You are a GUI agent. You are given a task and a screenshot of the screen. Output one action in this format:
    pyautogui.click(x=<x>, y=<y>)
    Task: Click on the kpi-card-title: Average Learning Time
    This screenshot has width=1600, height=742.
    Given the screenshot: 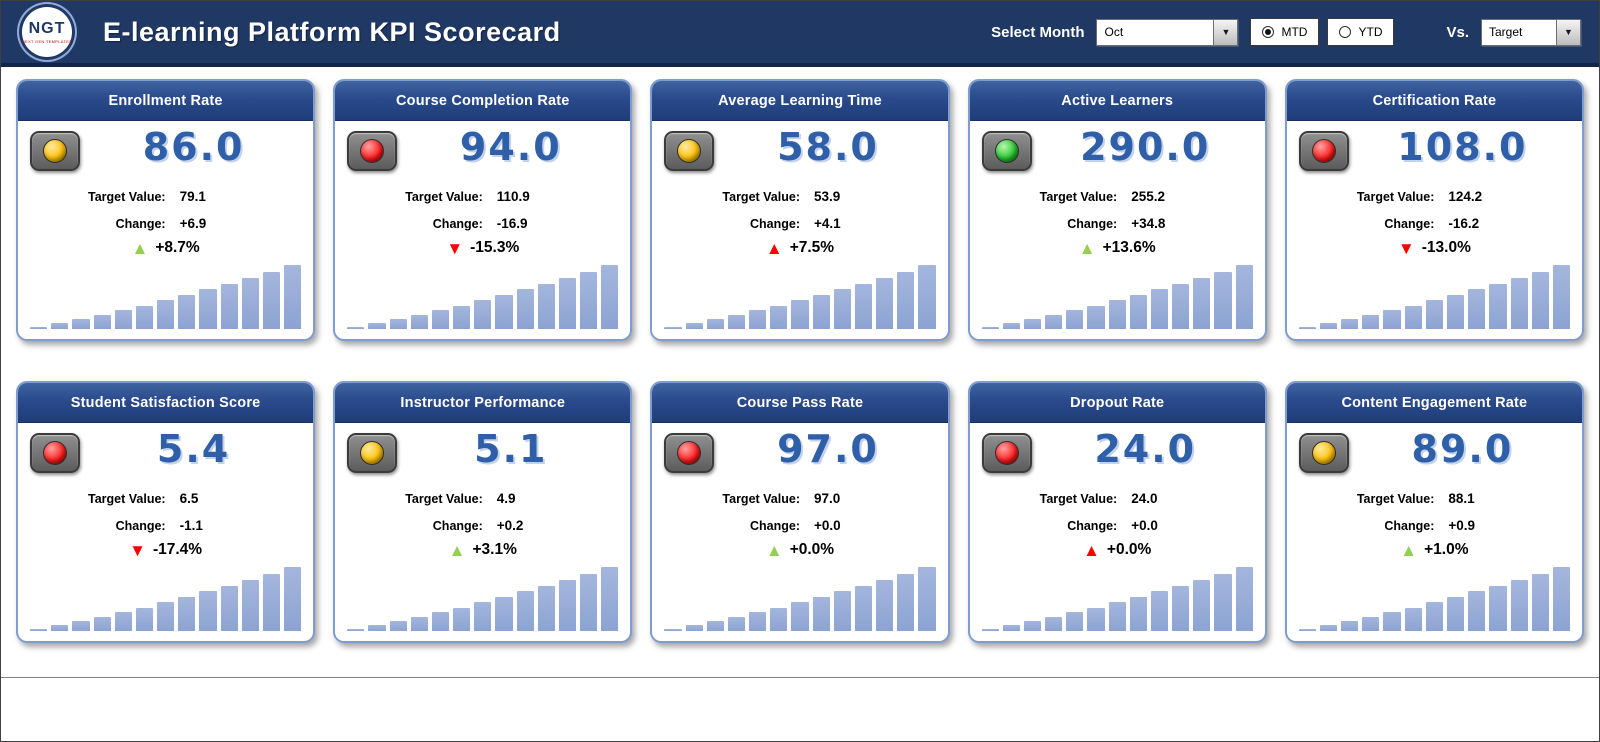 What is the action you would take?
    pyautogui.click(x=800, y=100)
    